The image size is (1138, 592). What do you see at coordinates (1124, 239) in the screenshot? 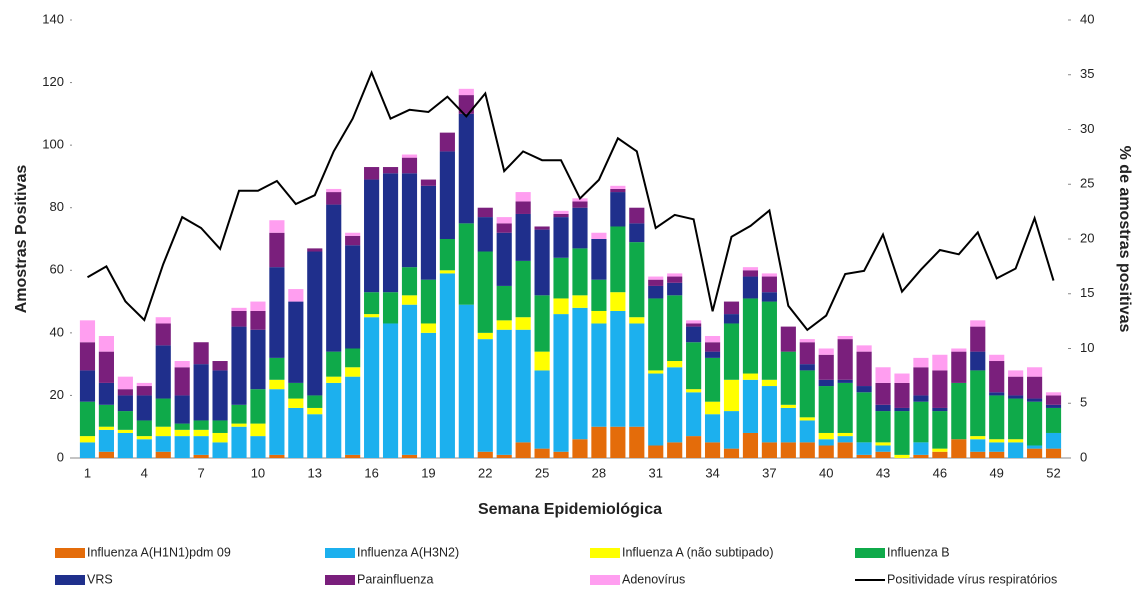
I see `y2-axis-title: % de amostras positivas` at bounding box center [1124, 239].